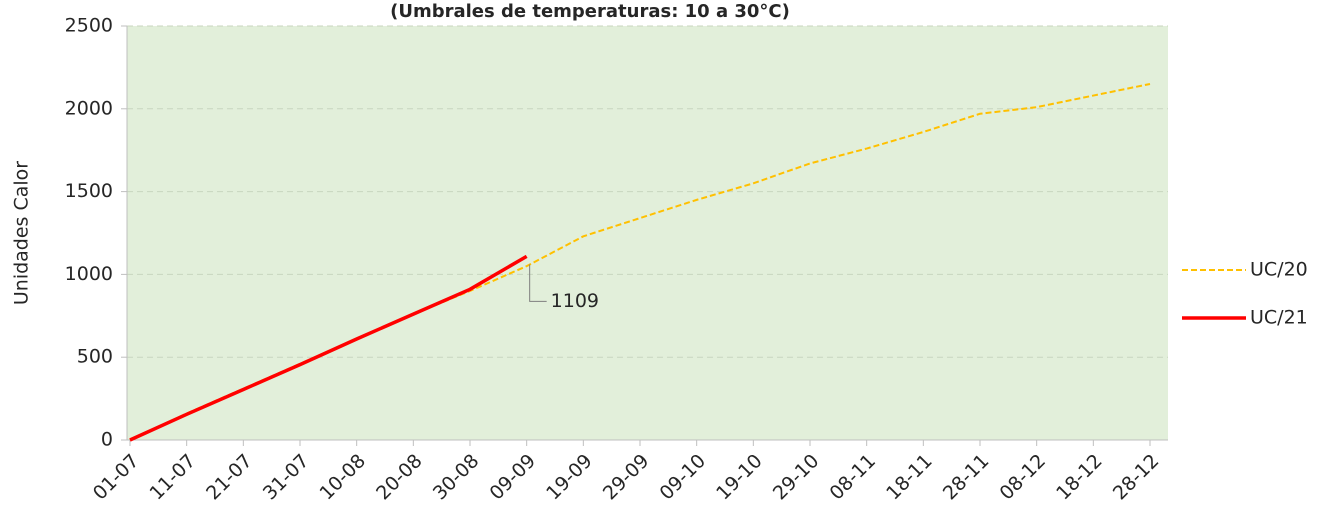 The width and height of the screenshot is (1324, 511). What do you see at coordinates (229, 477) in the screenshot?
I see `x-tick-label: 21-07` at bounding box center [229, 477].